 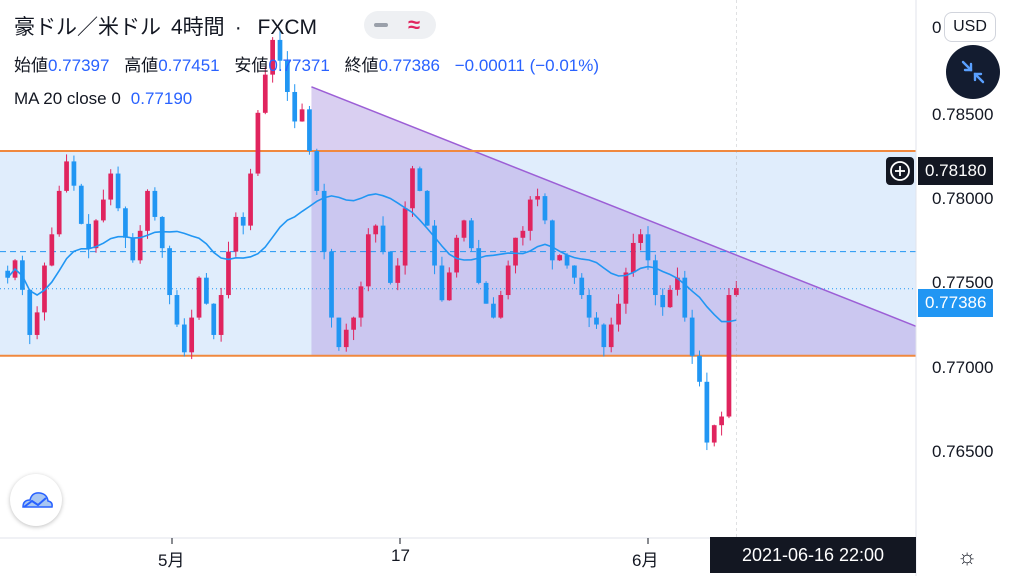 What do you see at coordinates (963, 282) in the screenshot?
I see `price-tick: 0.77500` at bounding box center [963, 282].